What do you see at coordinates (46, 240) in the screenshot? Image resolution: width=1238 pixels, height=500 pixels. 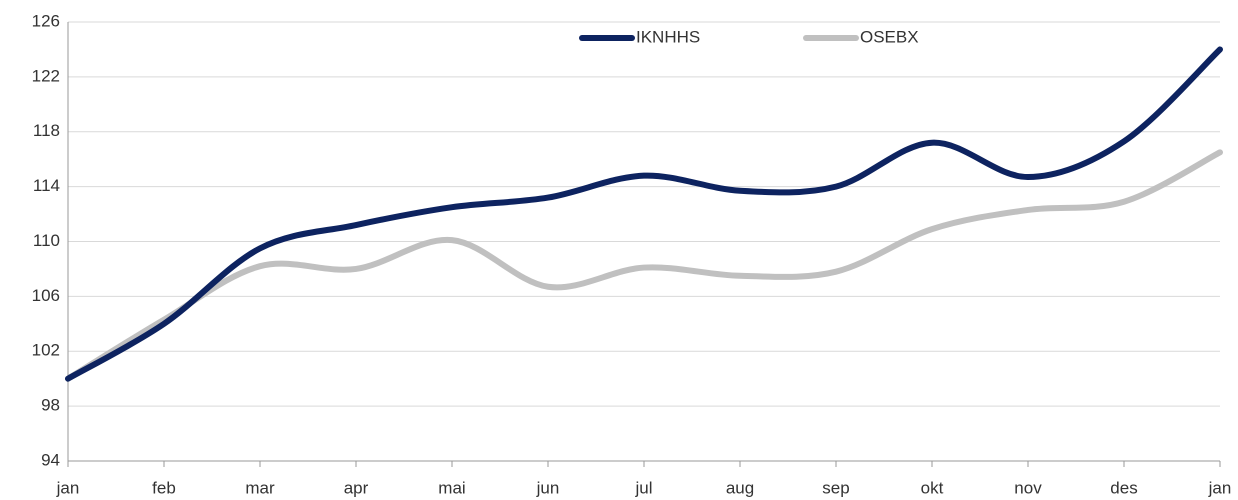 I see `y-tick-label: 110` at bounding box center [46, 240].